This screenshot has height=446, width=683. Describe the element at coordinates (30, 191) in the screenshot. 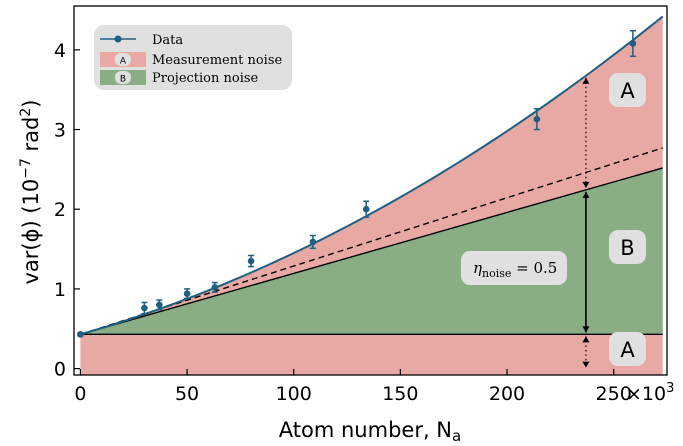

I see `y-axis-title: var(ϕ) (10−7 rad2)` at that location.